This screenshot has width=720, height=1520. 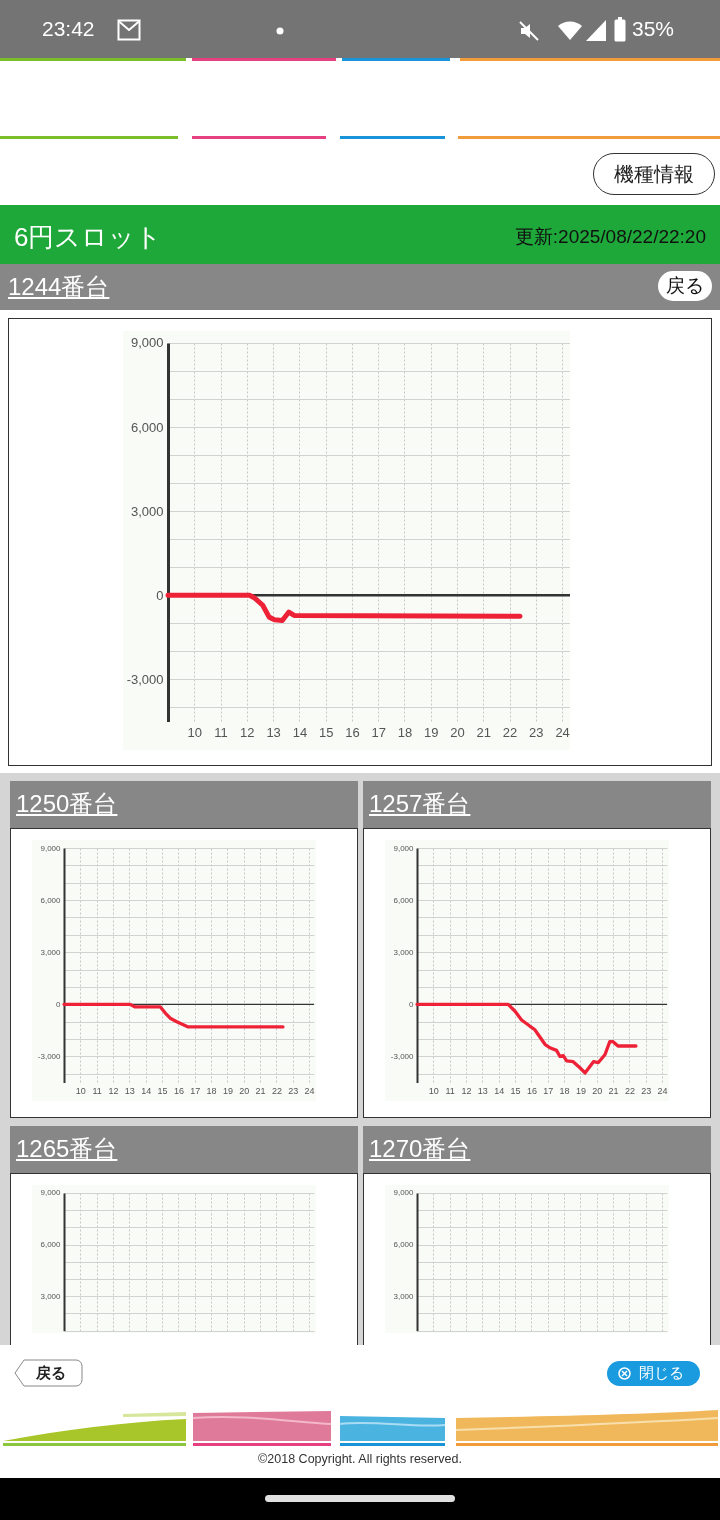 What do you see at coordinates (67, 804) in the screenshot?
I see `chart-title: 1250番台` at bounding box center [67, 804].